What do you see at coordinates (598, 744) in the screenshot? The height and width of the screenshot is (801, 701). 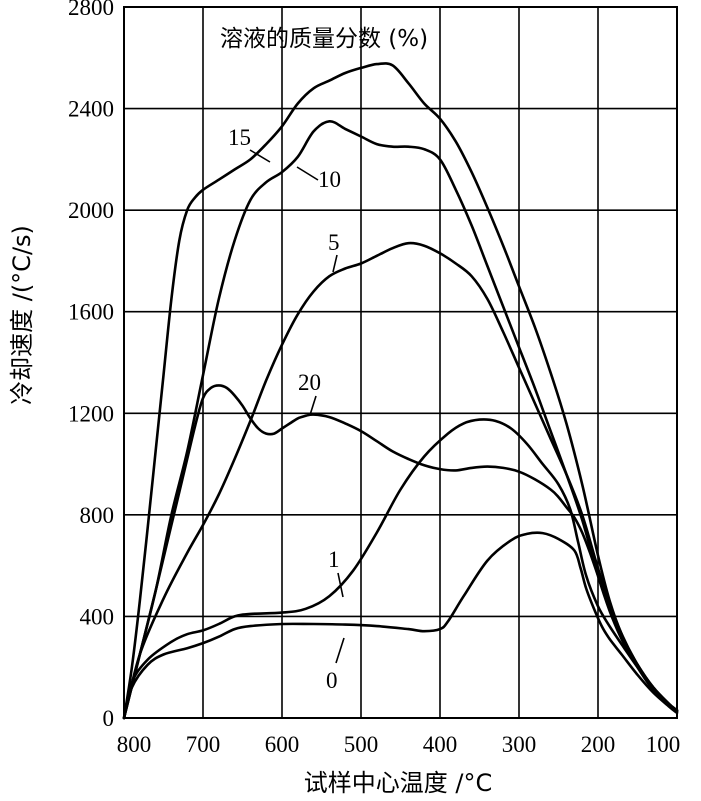 I see `x-tick-label: 200` at bounding box center [598, 744].